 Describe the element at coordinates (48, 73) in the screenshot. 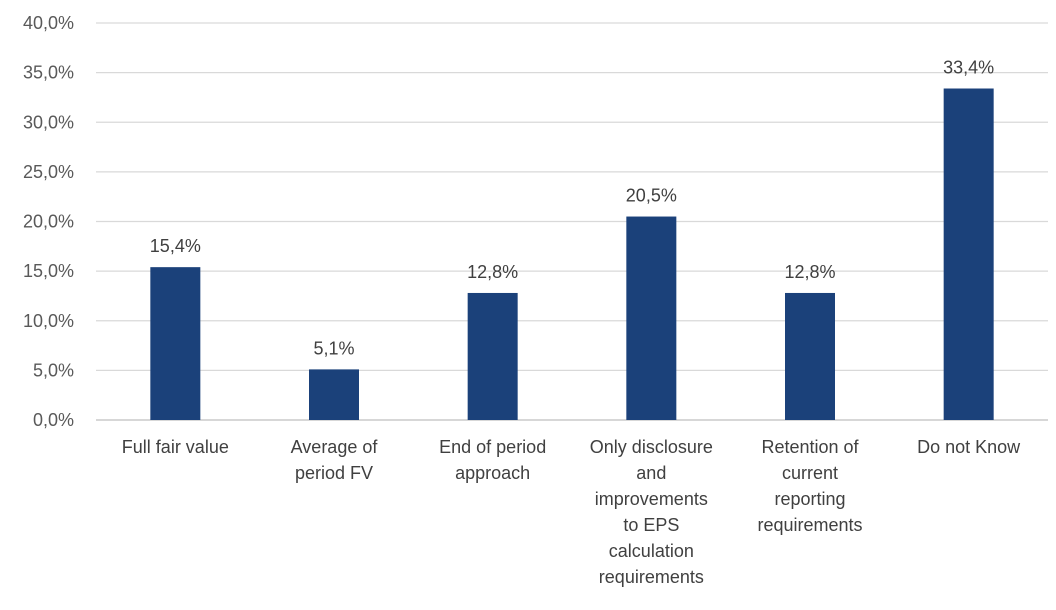

I see `y-tick-label: 35,0%` at that location.